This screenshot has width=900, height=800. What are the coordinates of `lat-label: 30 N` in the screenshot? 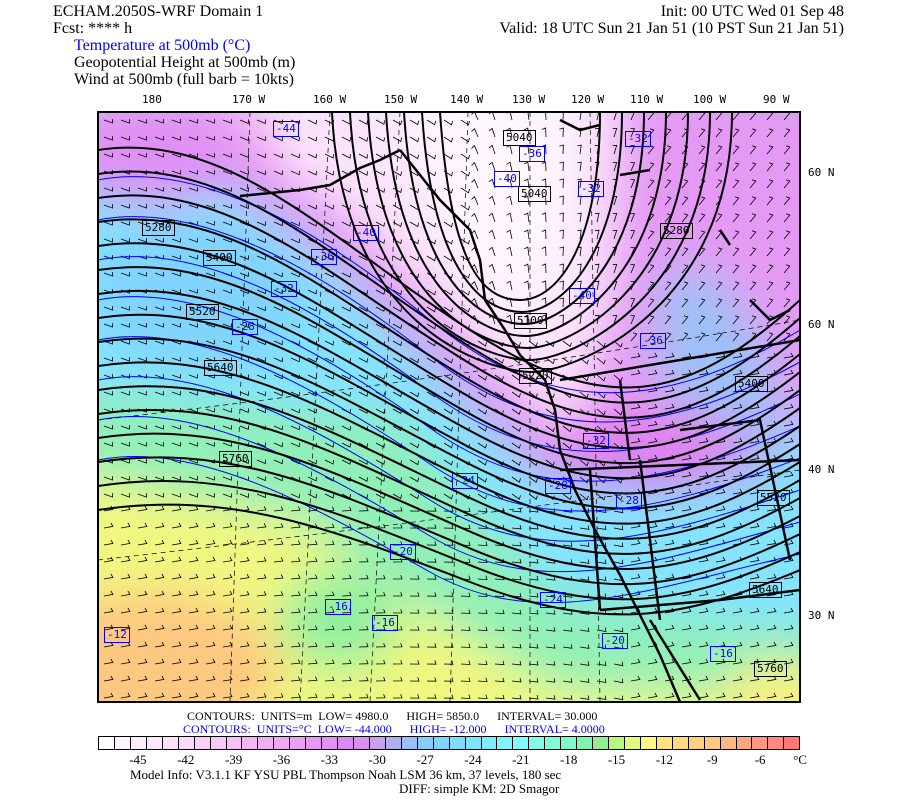 It's located at (821, 615).